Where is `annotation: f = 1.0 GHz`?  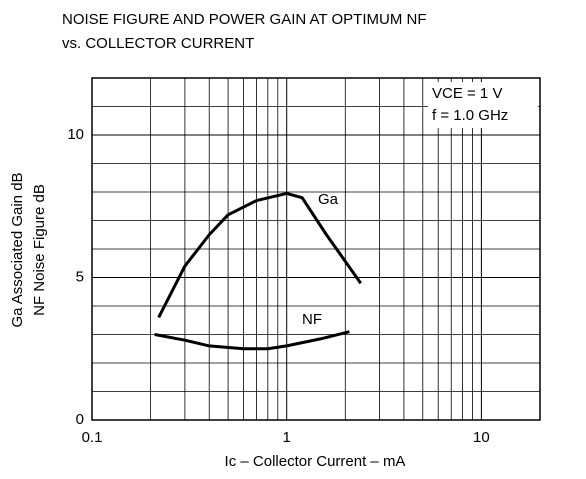
annotation: f = 1.0 GHz is located at coordinates (470, 115).